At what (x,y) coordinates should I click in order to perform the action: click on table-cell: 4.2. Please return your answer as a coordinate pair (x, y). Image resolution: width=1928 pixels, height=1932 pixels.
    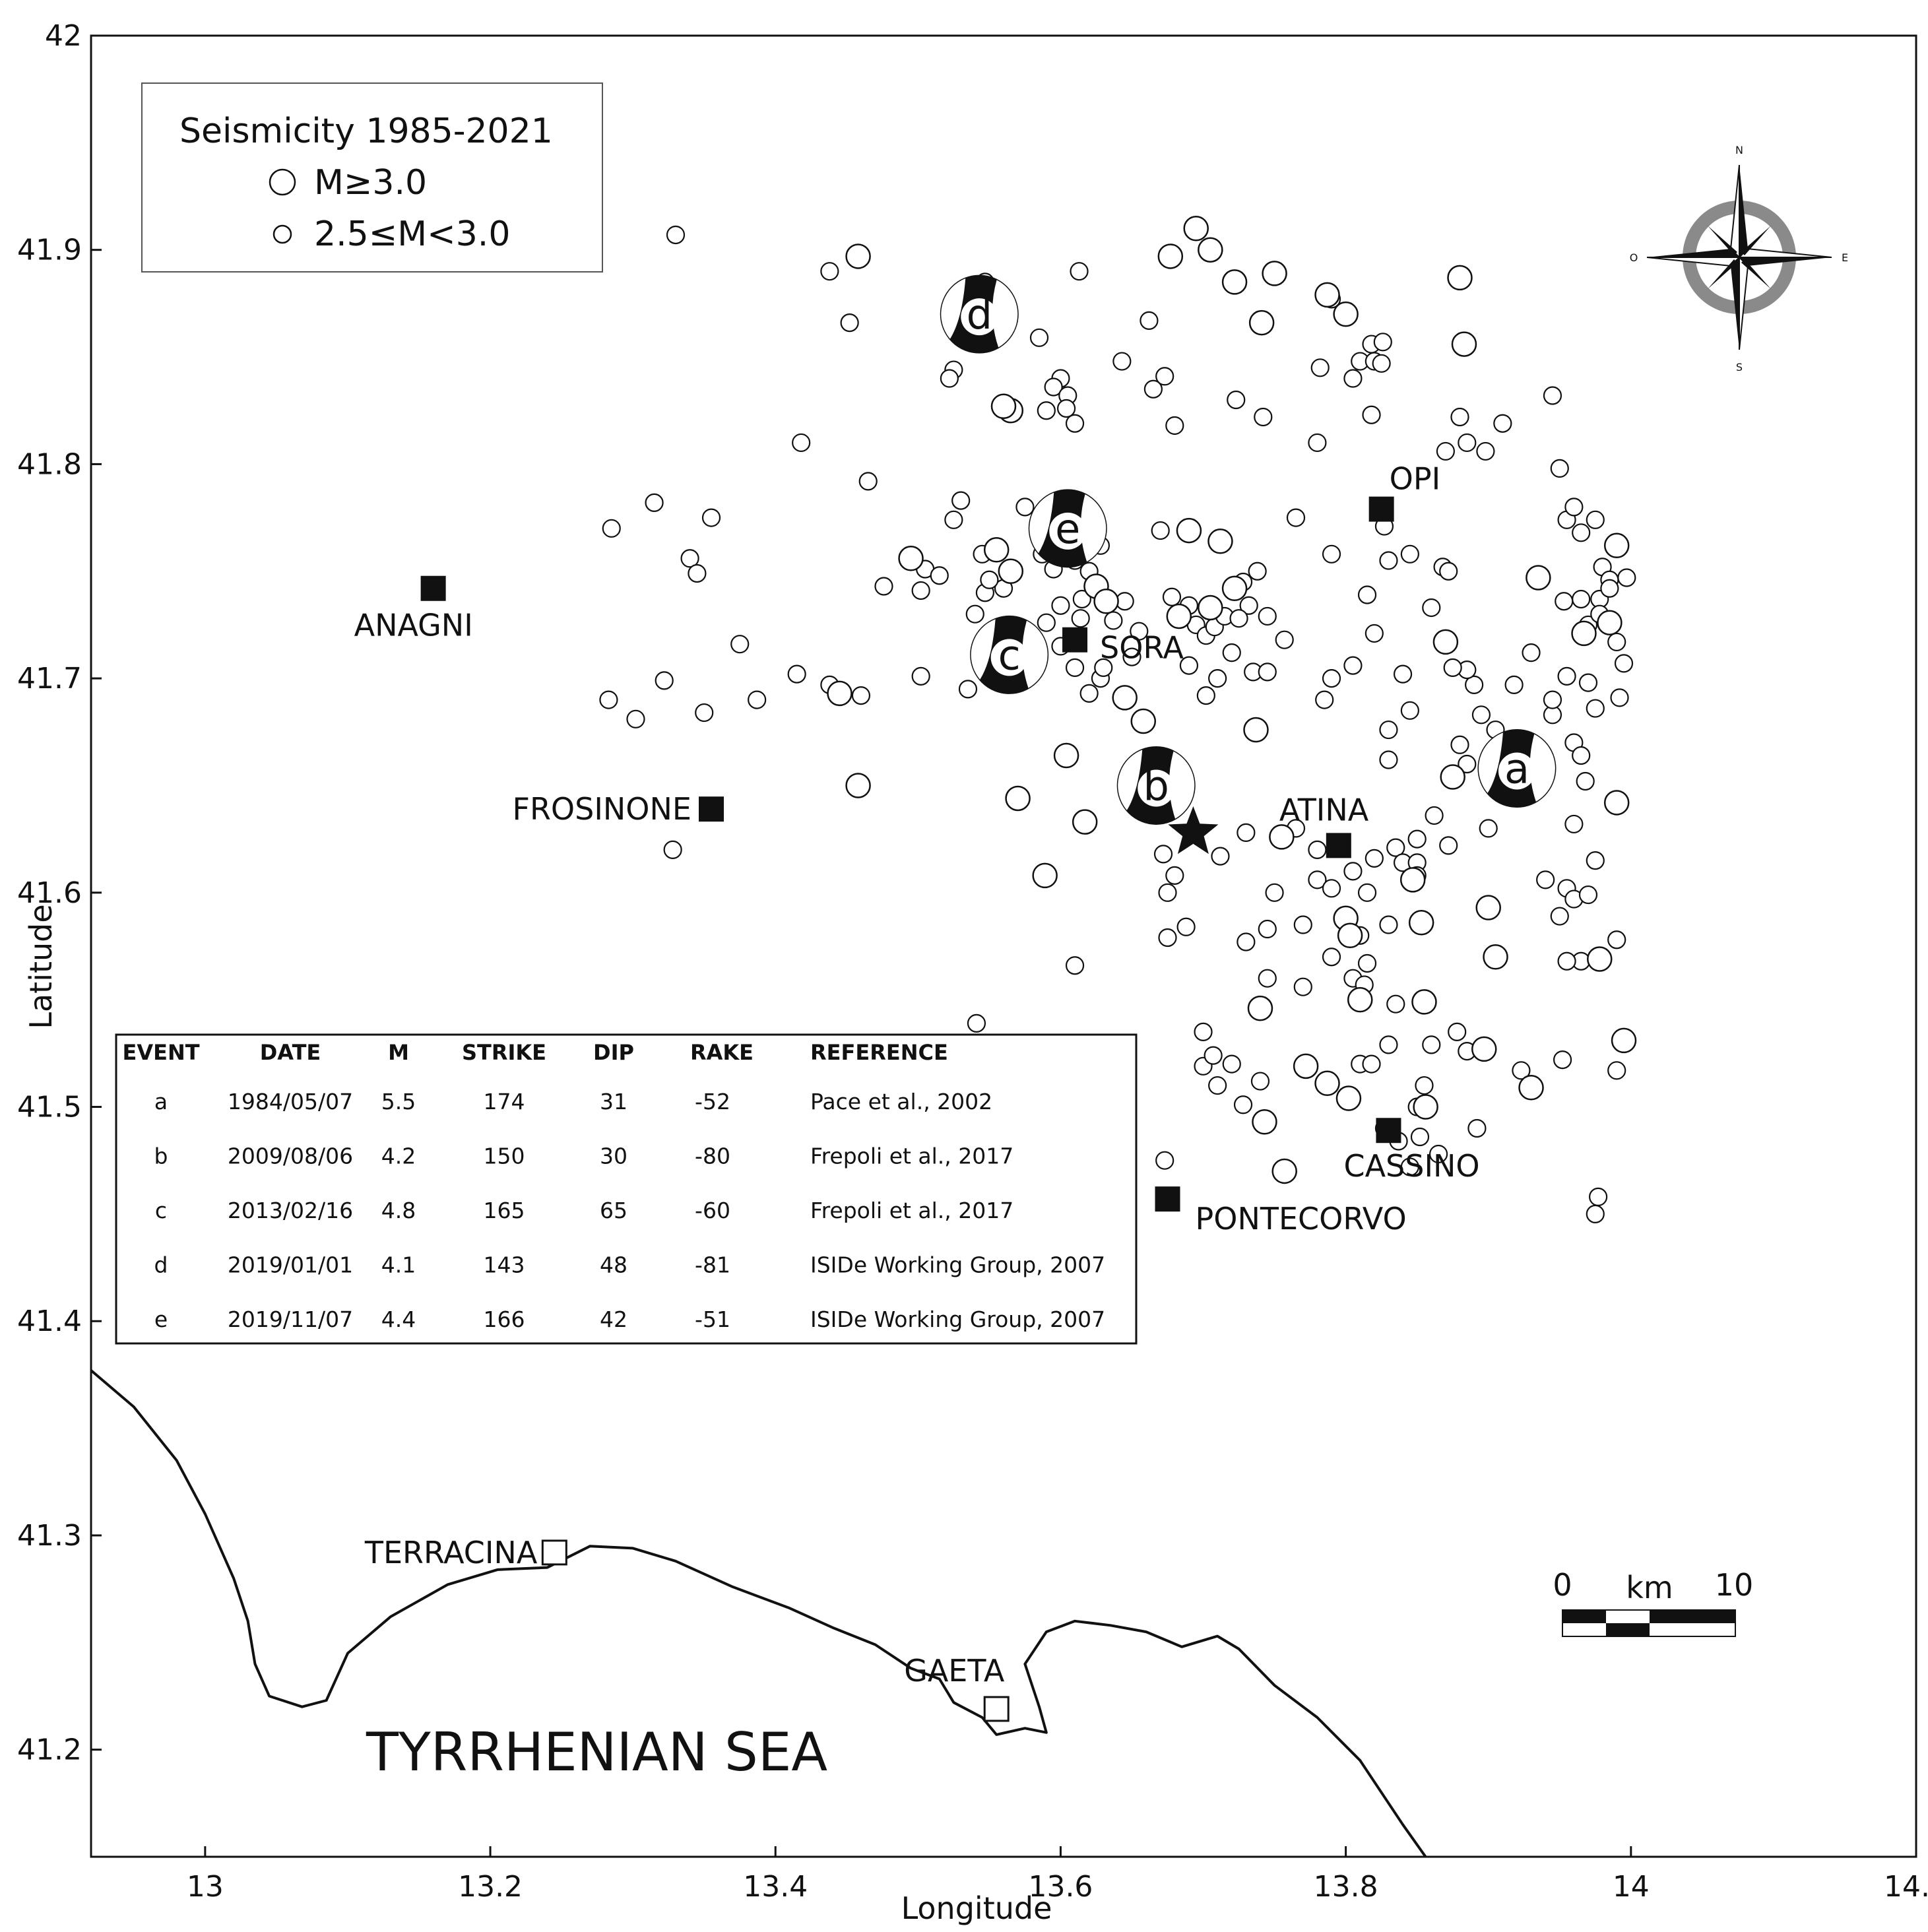
    Looking at the image, I should click on (398, 1156).